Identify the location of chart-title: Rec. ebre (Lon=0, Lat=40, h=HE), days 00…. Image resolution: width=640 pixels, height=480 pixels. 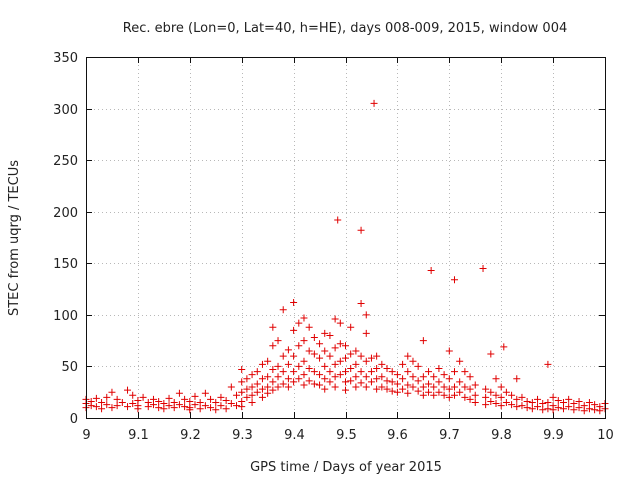
(345, 28).